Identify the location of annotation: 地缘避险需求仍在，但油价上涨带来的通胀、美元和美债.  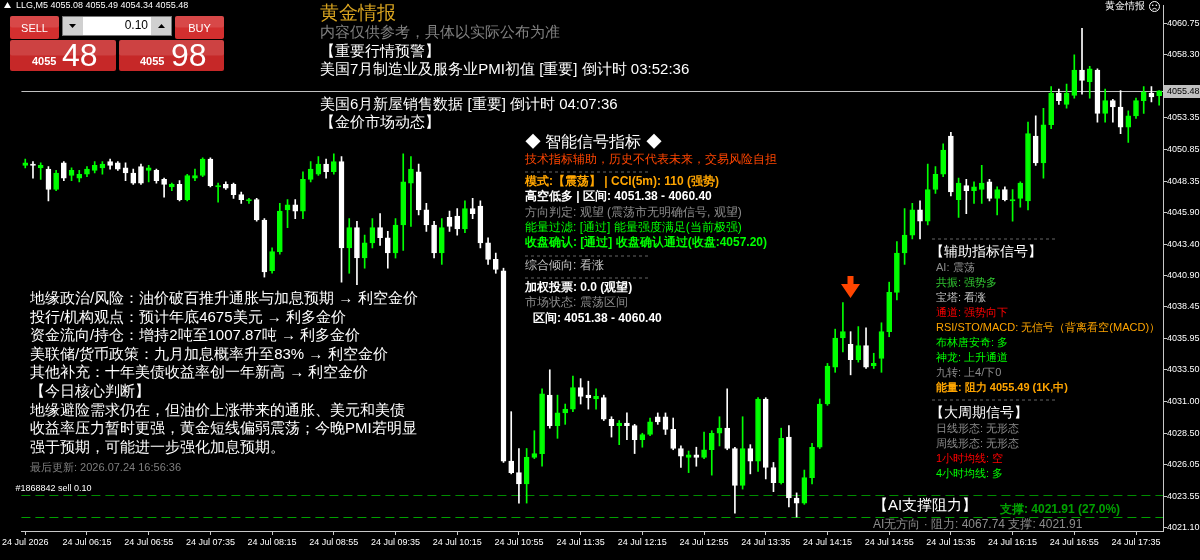
(217, 409).